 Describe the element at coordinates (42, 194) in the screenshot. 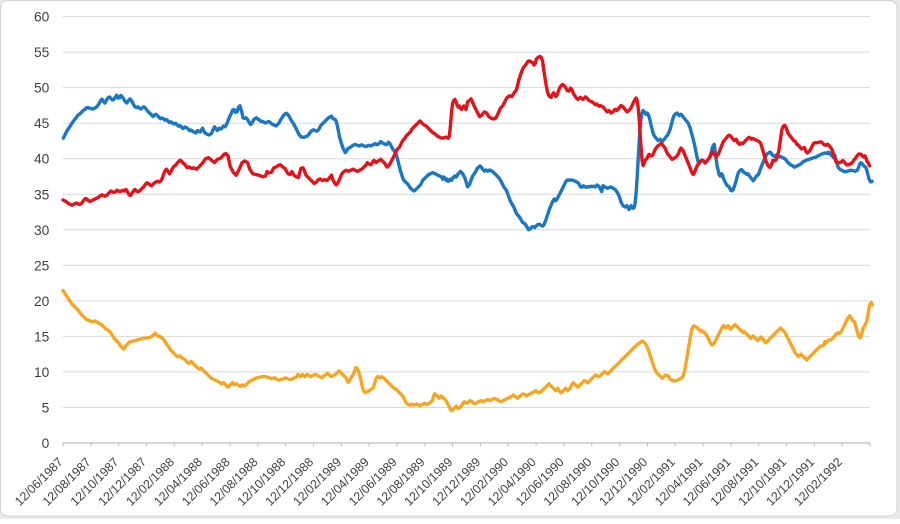

I see `svg-text: 35` at that location.